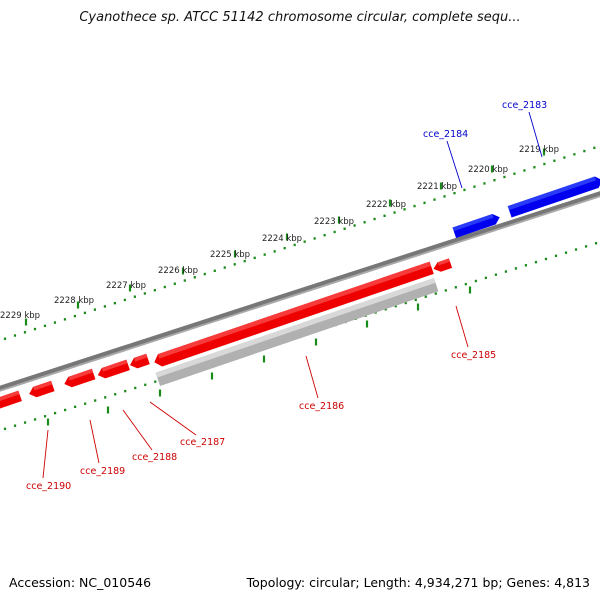  What do you see at coordinates (488, 170) in the screenshot?
I see `scale-label: 2220 kbp` at bounding box center [488, 170].